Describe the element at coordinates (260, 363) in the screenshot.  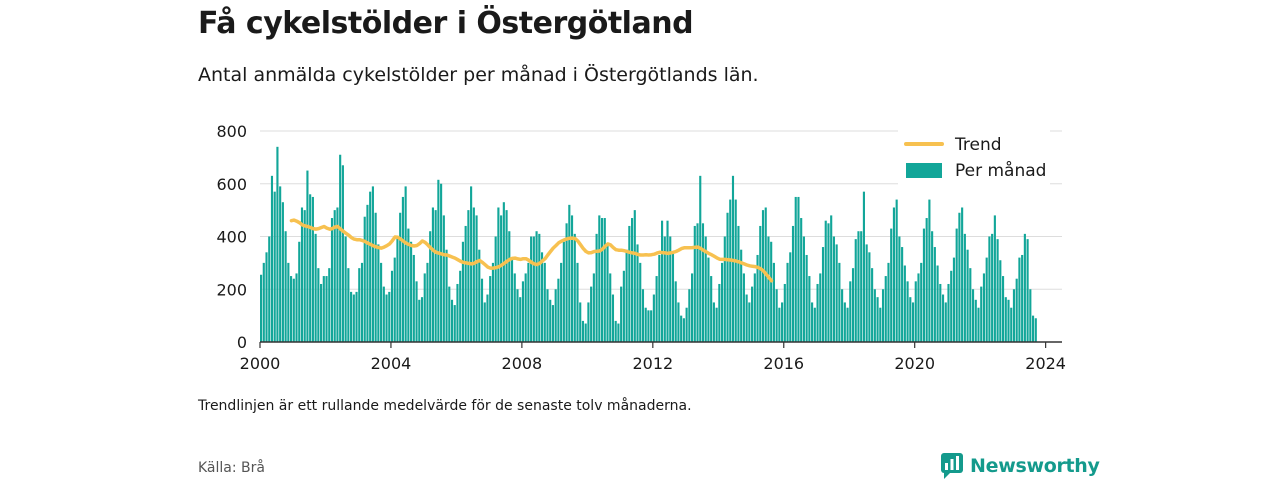
I see `x-tick-label: 2000` at that location.